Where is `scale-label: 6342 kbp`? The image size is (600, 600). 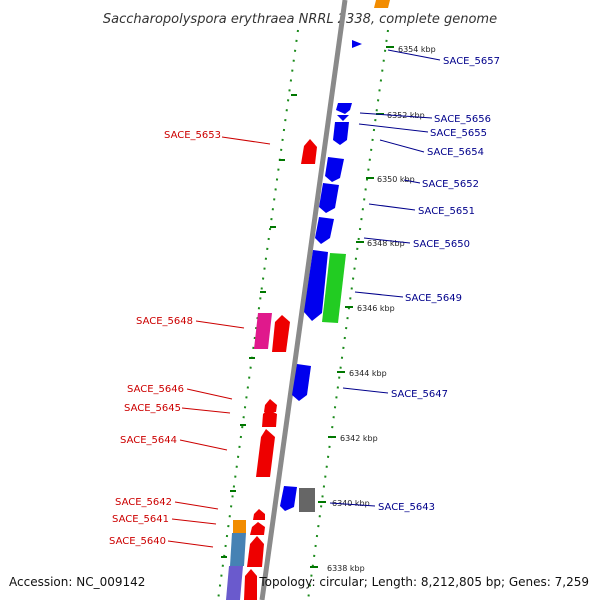 scale-label: 6342 kbp is located at coordinates (359, 438).